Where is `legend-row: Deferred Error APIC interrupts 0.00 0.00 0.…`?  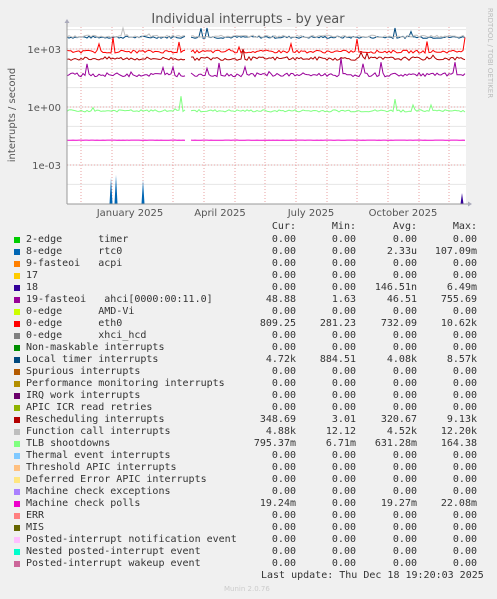 legend-row: Deferred Error APIC interrupts 0.00 0.00 0.… is located at coordinates (248, 480).